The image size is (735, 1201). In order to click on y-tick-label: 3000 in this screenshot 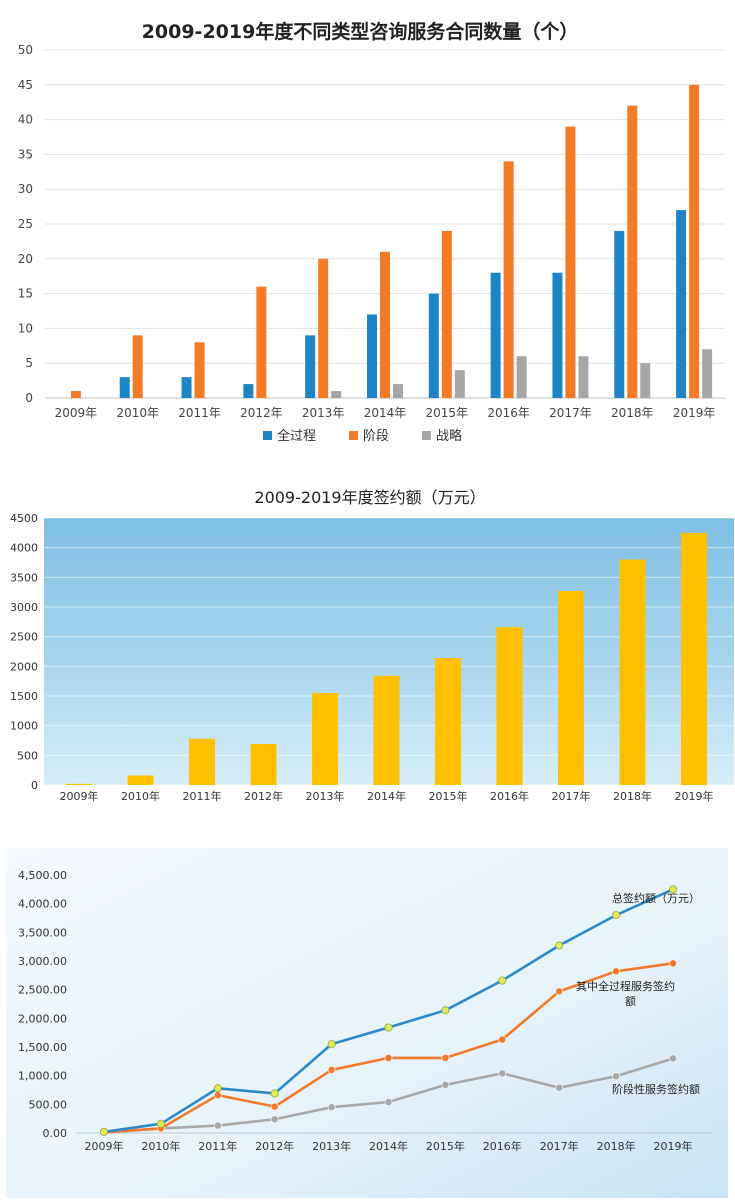, I will do `click(24, 607)`.